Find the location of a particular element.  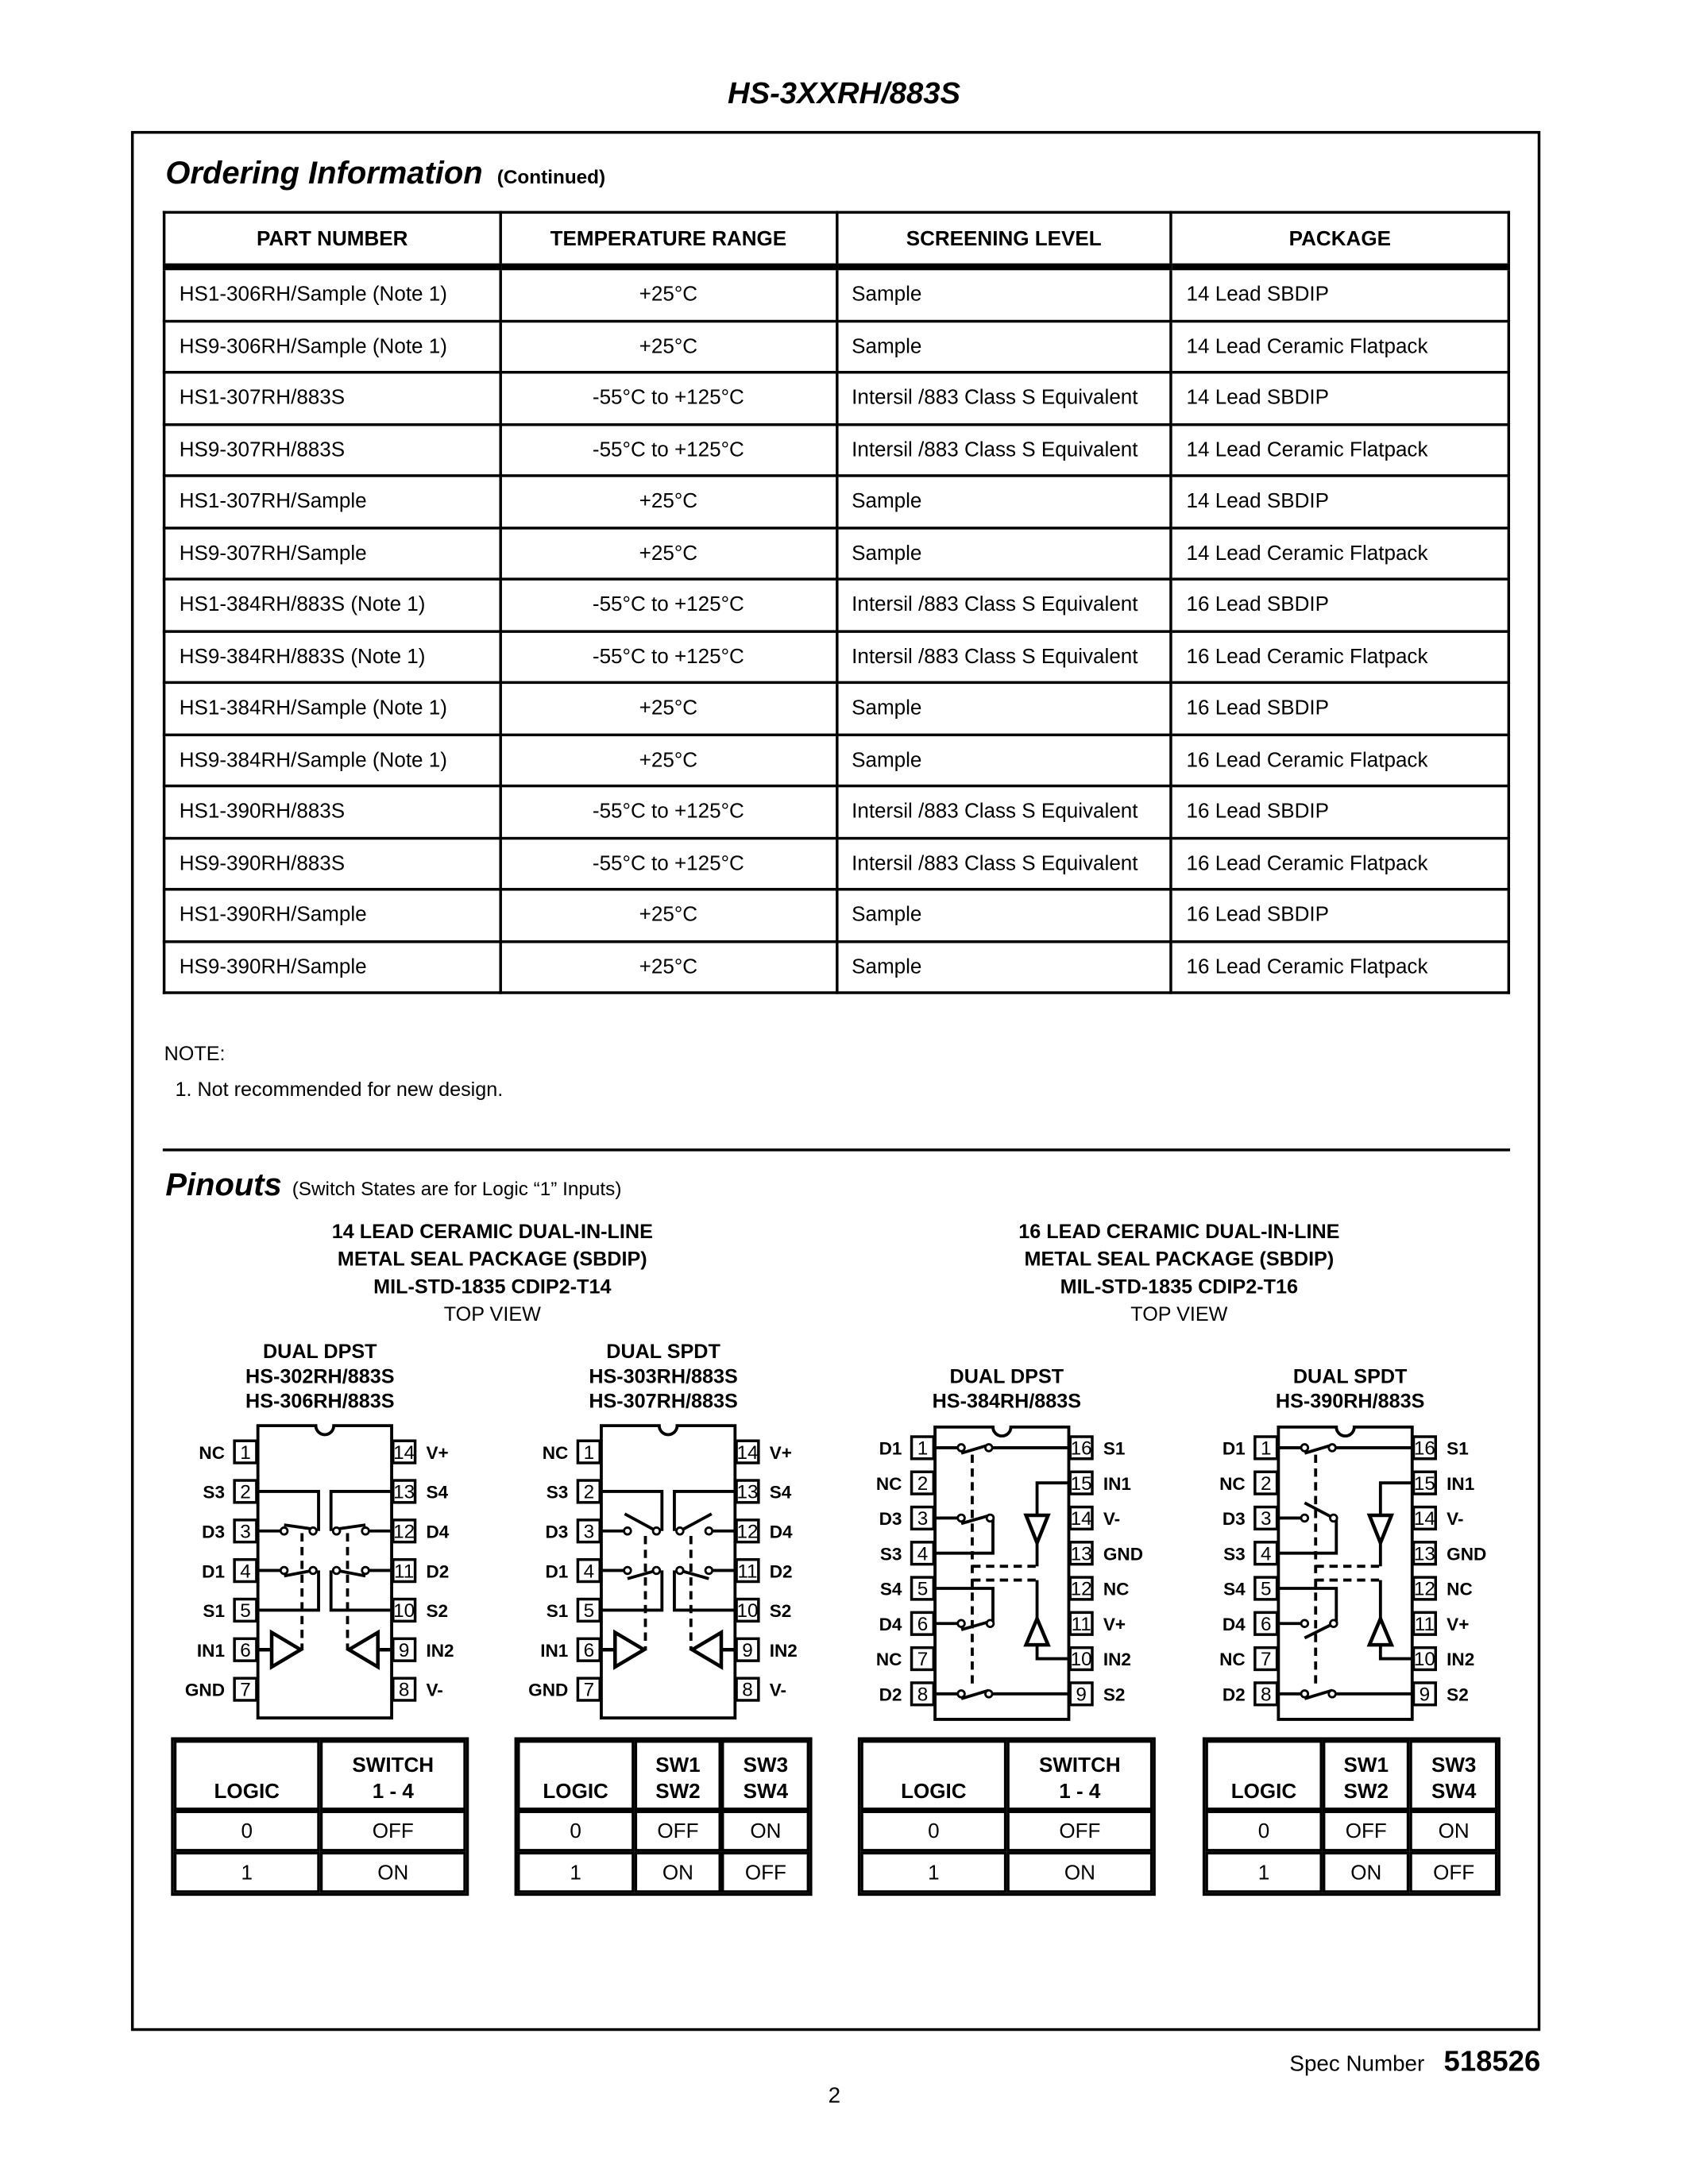

pin-16: 16 S1 is located at coordinates (1441, 1448).